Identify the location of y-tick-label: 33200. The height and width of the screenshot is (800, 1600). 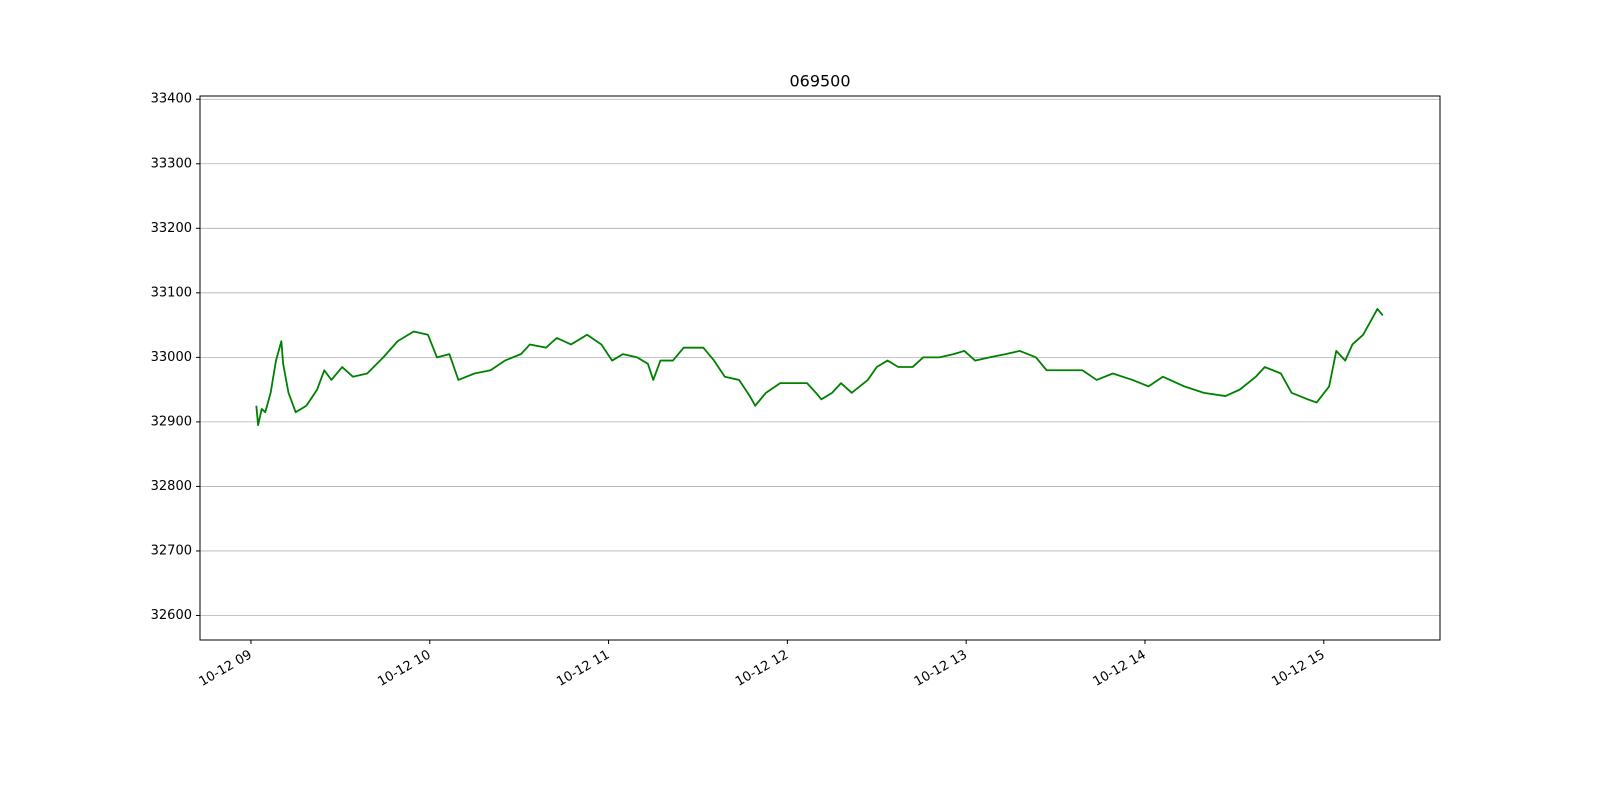
(171, 228).